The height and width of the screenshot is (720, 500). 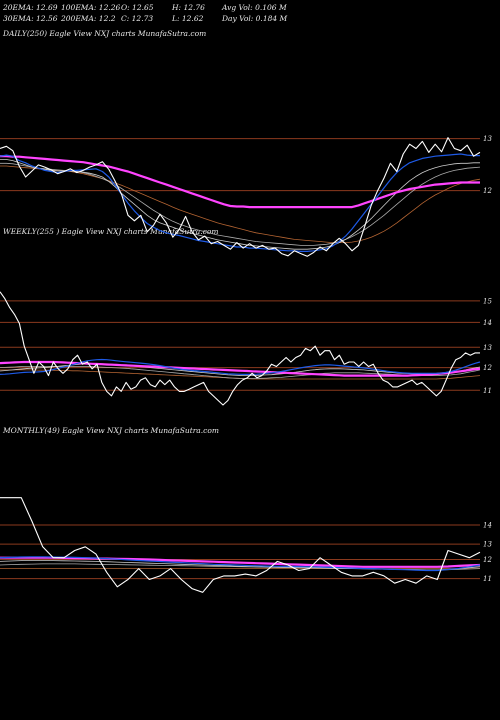 I want to click on monthly-ytick-label: 11, so click(x=487, y=579).